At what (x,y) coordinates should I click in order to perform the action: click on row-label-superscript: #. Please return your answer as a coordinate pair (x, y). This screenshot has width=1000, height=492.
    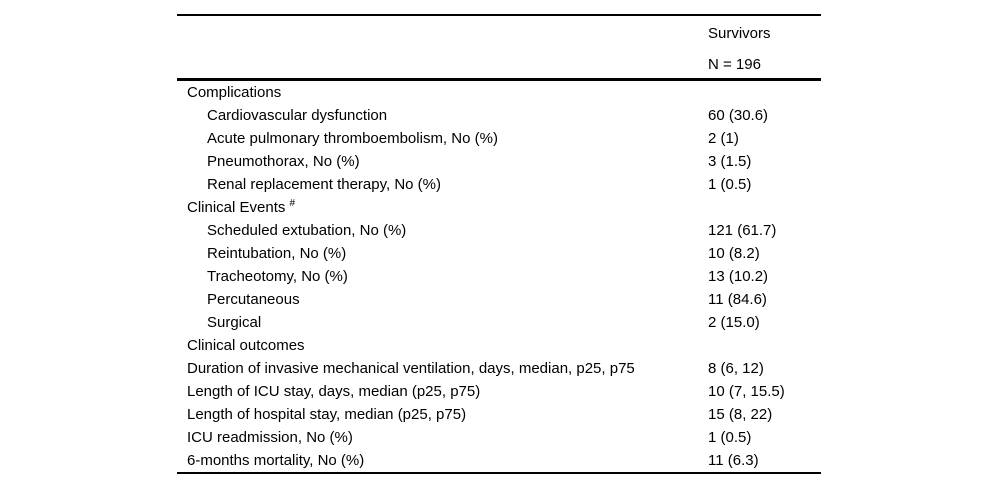
    Looking at the image, I should click on (292, 203).